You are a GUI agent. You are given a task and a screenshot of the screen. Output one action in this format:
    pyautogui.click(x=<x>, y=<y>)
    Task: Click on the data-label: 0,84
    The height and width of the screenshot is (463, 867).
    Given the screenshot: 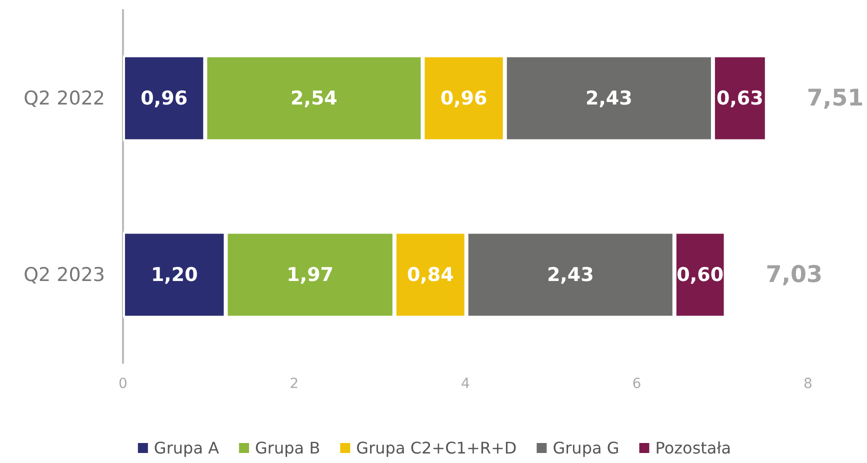 What is the action you would take?
    pyautogui.click(x=430, y=275)
    